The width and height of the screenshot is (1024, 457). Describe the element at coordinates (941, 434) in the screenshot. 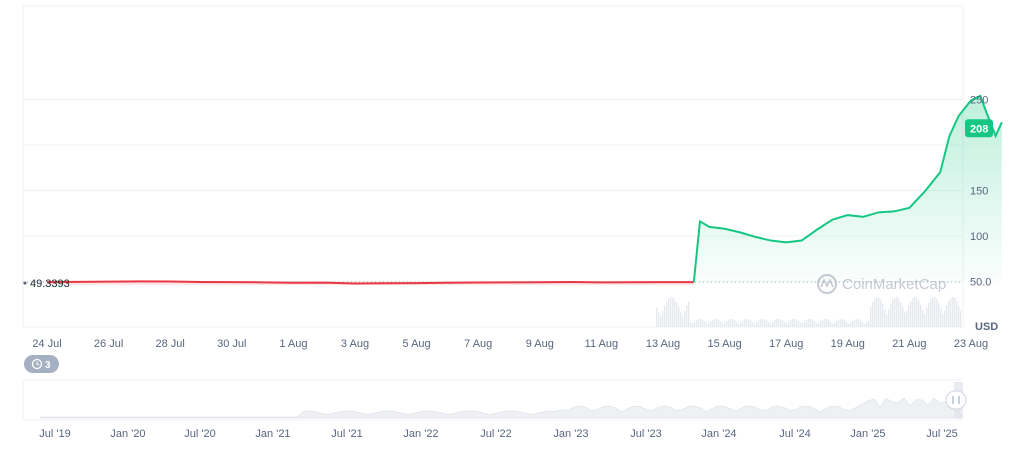

I see `overview-tick-label: Jul '25` at that location.